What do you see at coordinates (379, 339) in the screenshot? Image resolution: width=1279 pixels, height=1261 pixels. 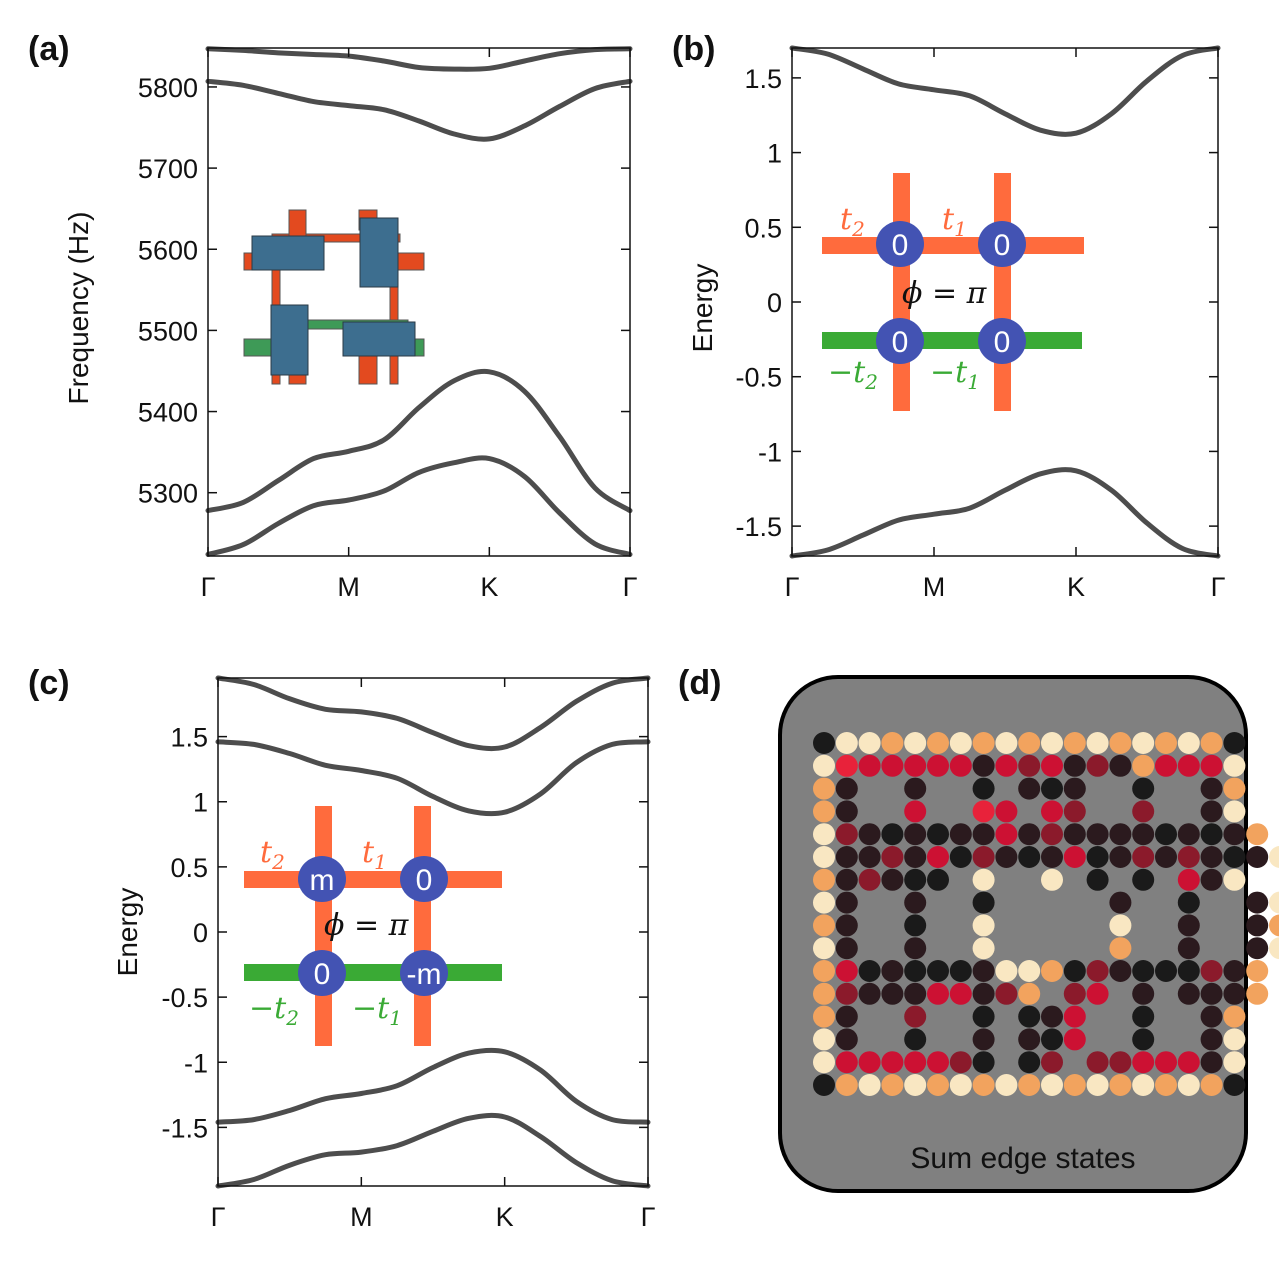 I see `resonator-block` at bounding box center [379, 339].